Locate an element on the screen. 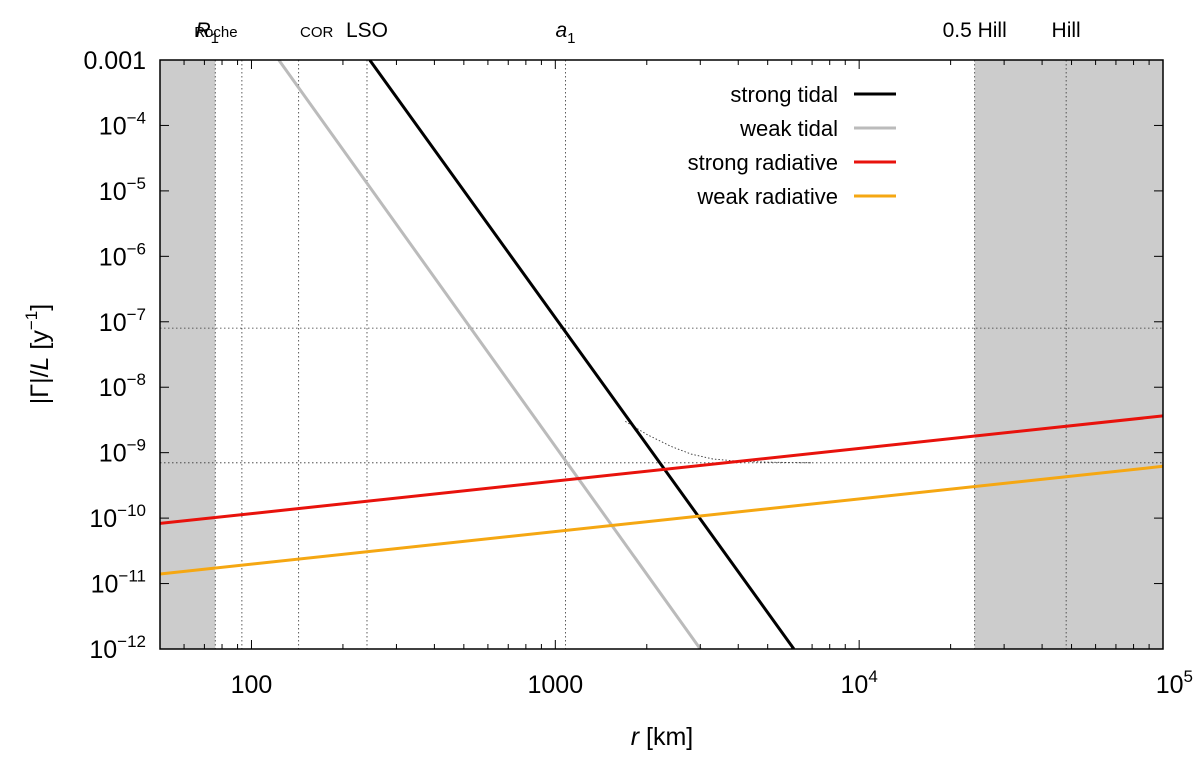  ref-label-LSO: LSO is located at coordinates (367, 30).